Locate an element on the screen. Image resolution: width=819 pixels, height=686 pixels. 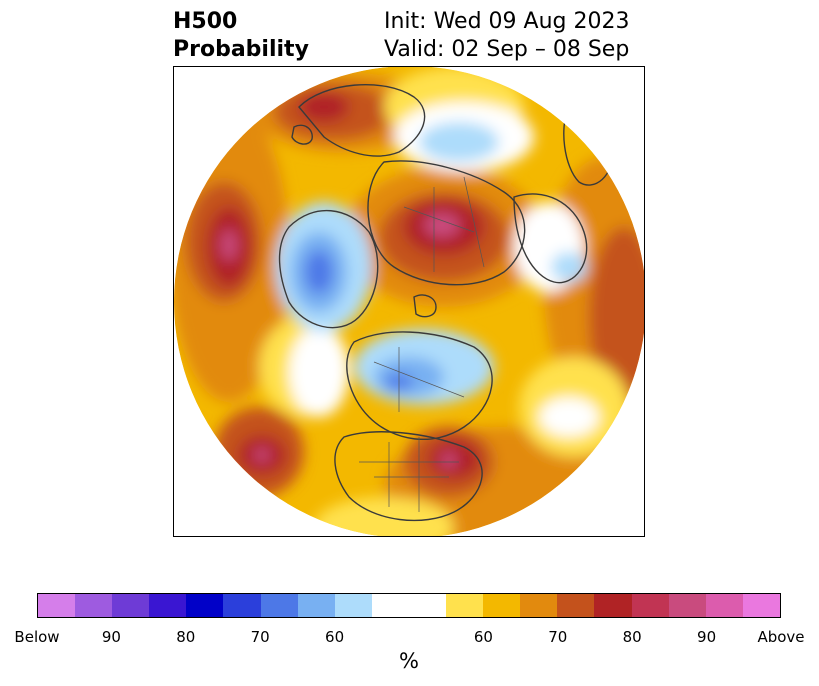
above-pink-west is located at coordinates (229, 245).